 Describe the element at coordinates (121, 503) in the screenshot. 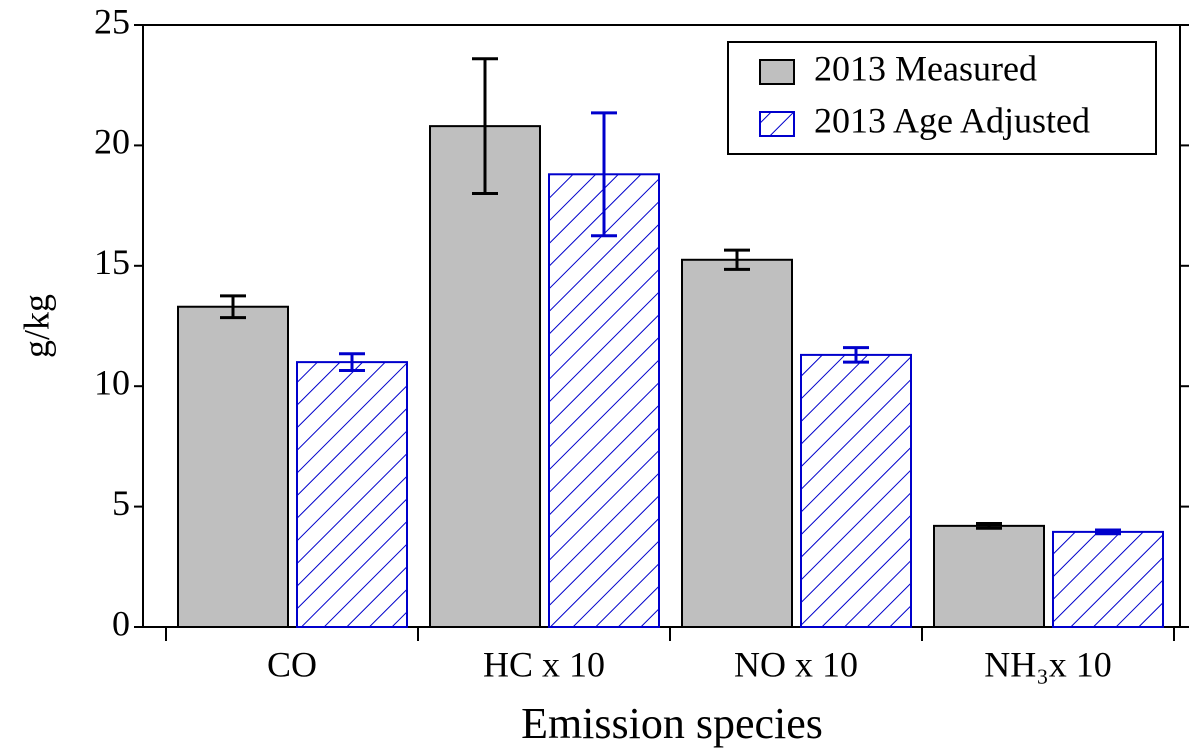

I see `y-tick-label: 5` at that location.